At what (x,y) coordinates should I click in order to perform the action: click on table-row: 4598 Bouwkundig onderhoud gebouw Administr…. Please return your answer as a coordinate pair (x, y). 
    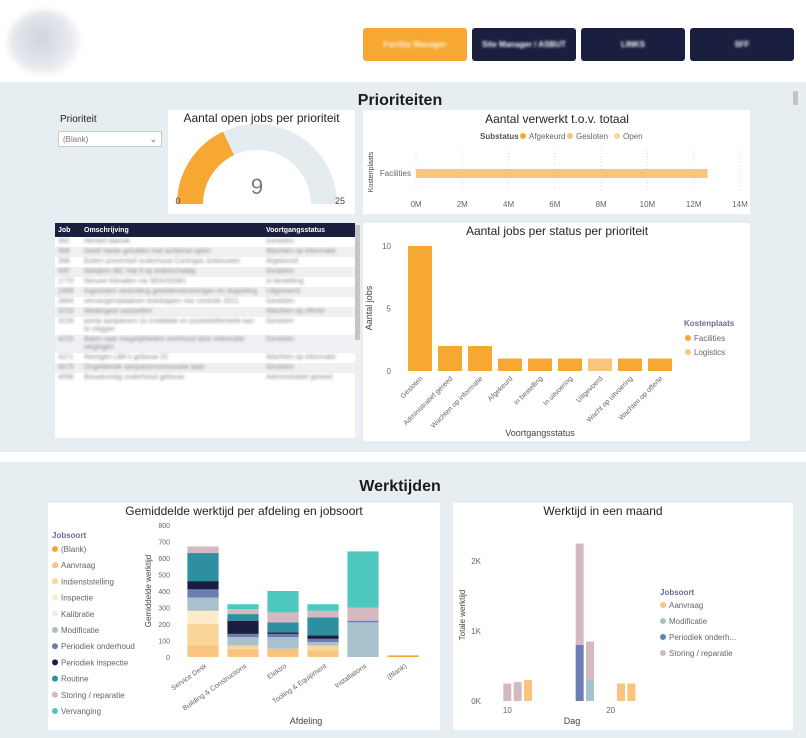
    Looking at the image, I should click on (205, 378).